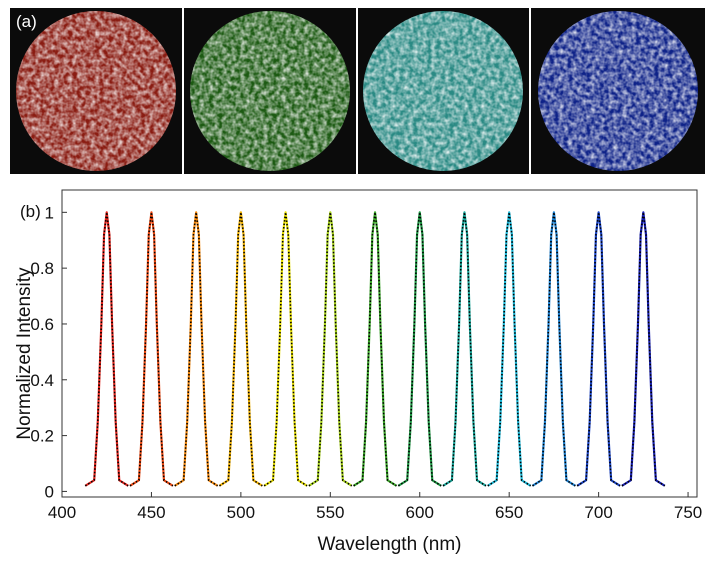 The width and height of the screenshot is (706, 563). Describe the element at coordinates (42, 324) in the screenshot. I see `y-tick-label: 0.6` at that location.